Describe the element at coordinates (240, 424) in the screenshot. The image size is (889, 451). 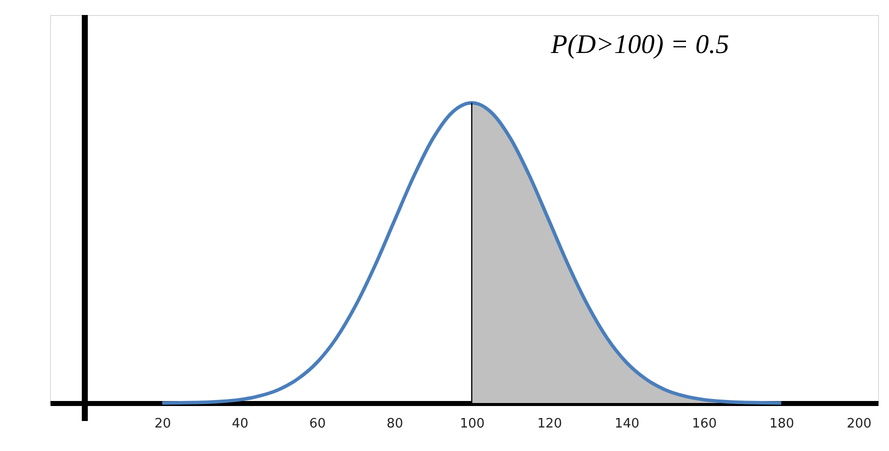
I see `x-tick-label: 40` at that location.